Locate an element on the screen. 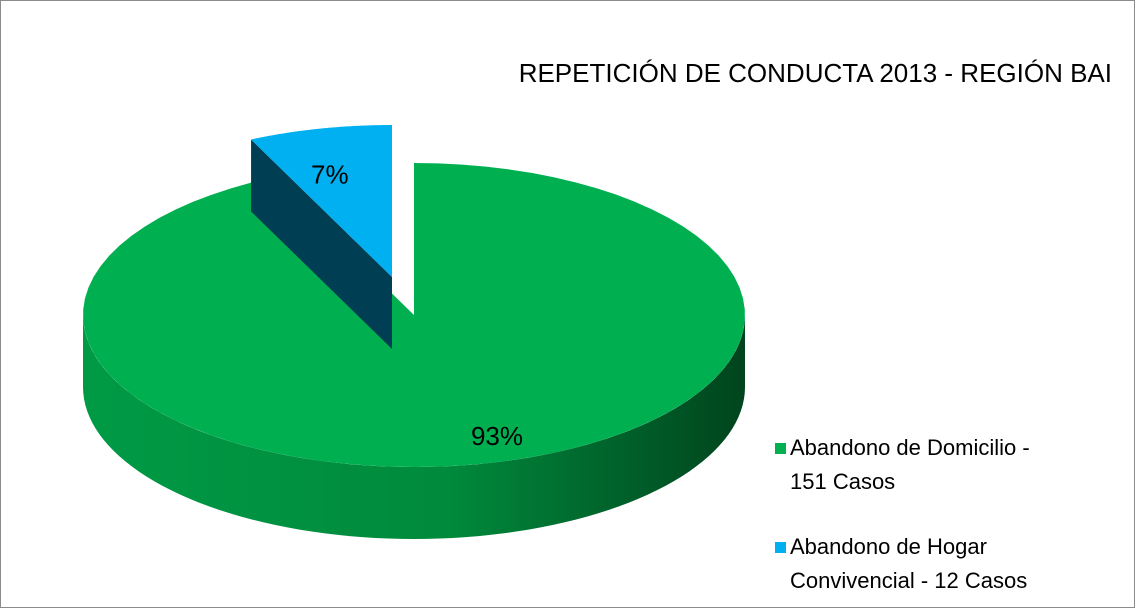 This screenshot has height=608, width=1135. pie-slice is located at coordinates (321, 201).